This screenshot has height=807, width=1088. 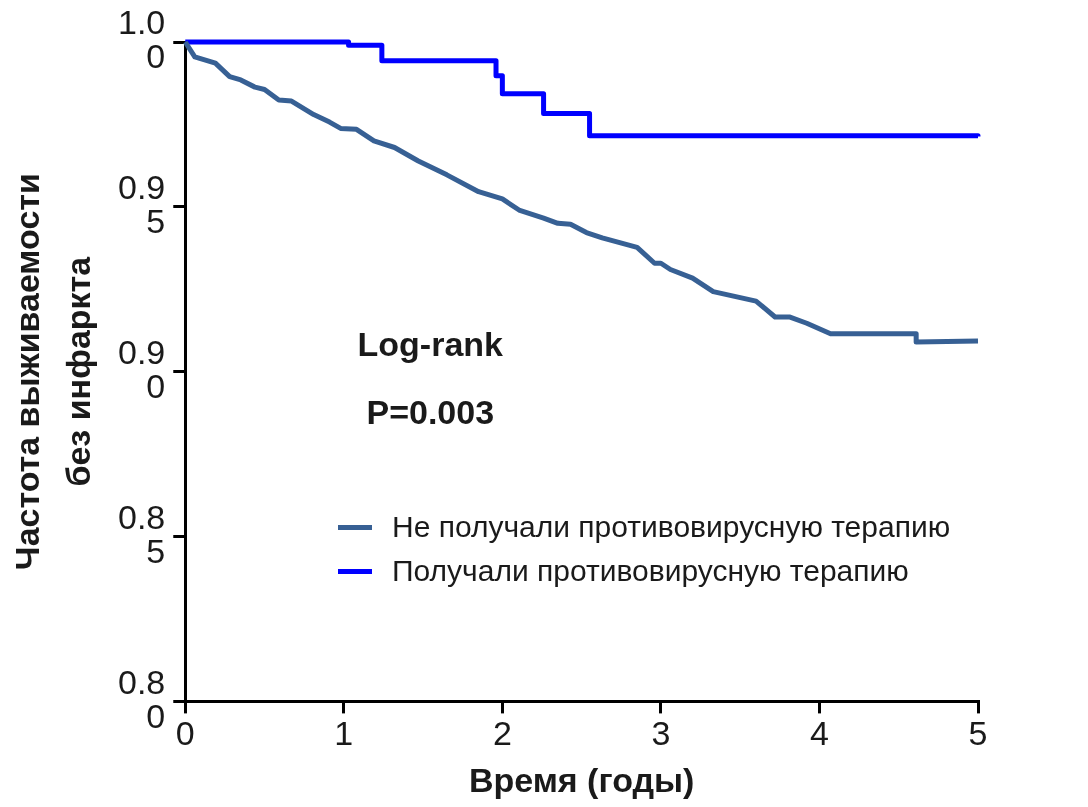 I want to click on x-axis-title: Время (годы), so click(x=581, y=779).